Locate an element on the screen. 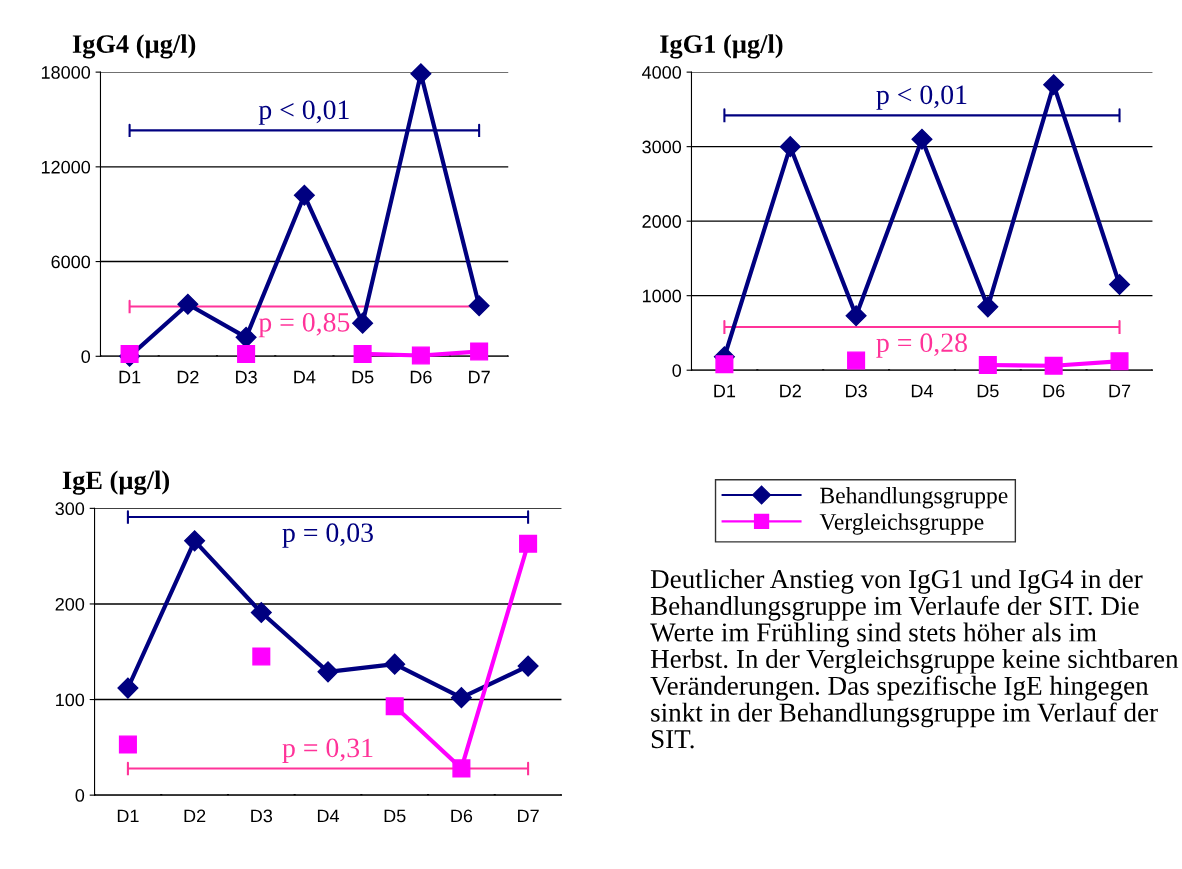 The height and width of the screenshot is (869, 1182). y-tick-label: 300 is located at coordinates (70, 509).